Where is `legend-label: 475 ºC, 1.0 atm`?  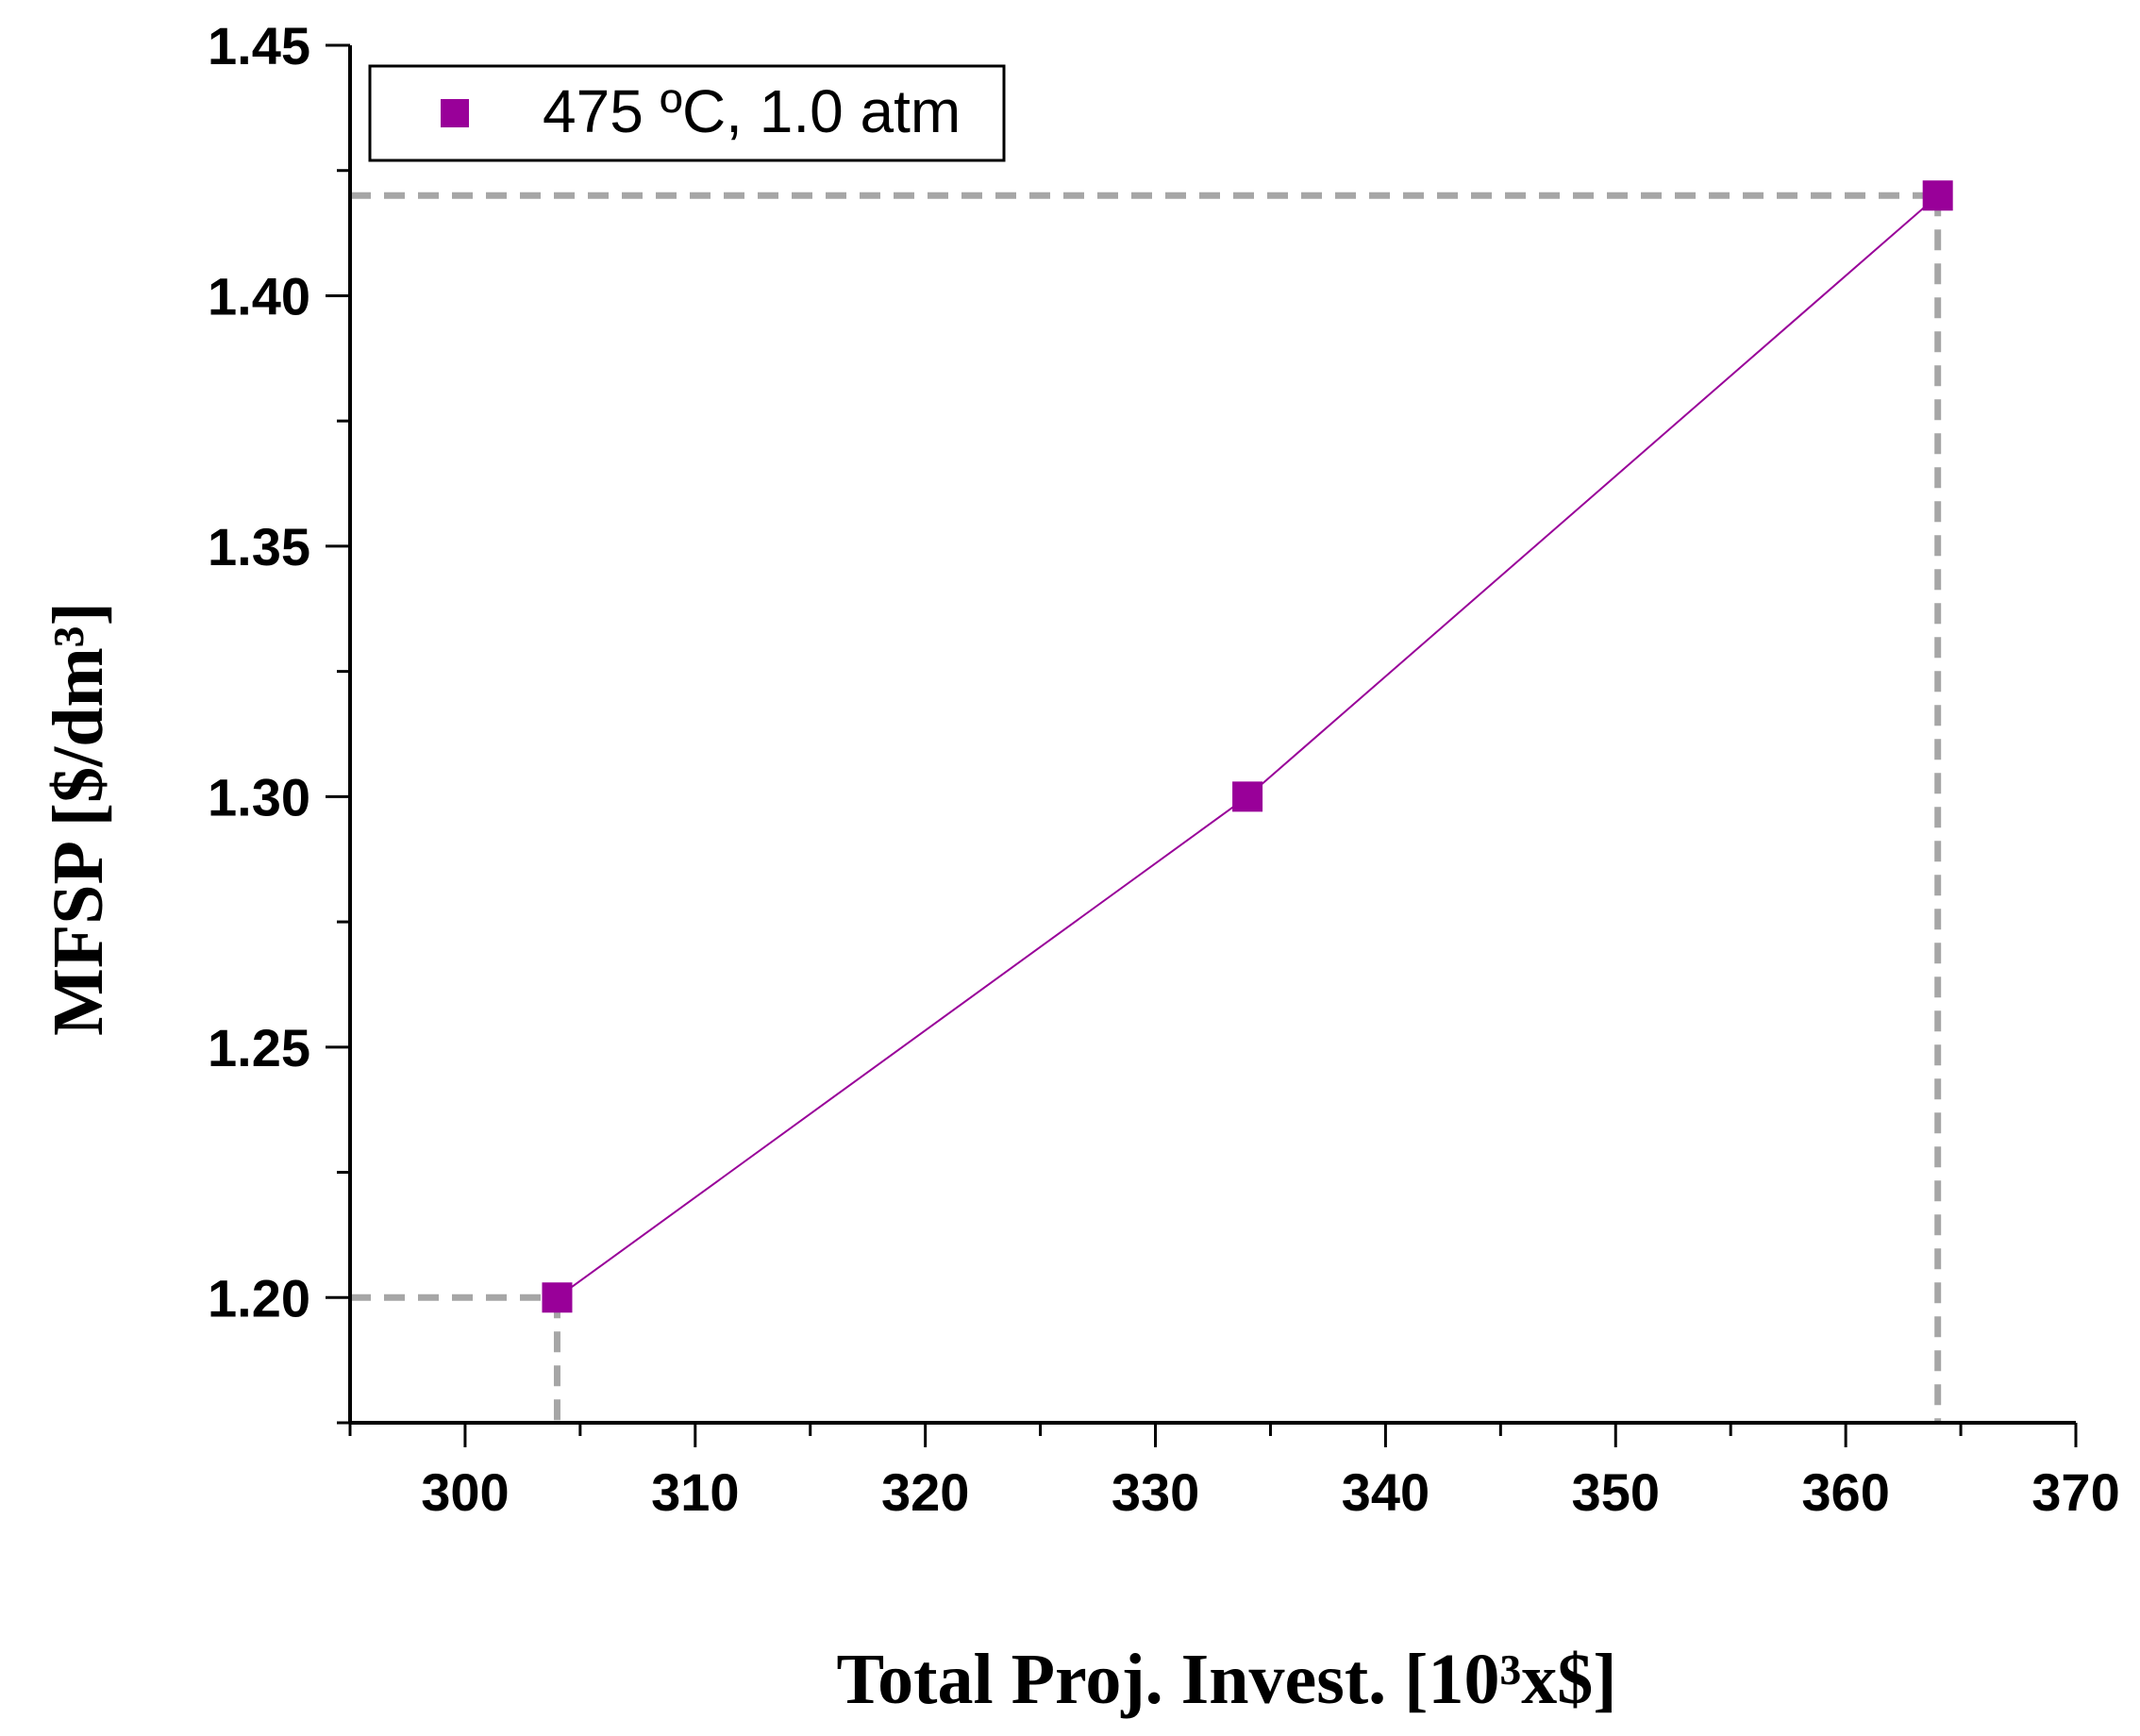 legend-label: 475 ºC, 1.0 atm is located at coordinates (752, 111).